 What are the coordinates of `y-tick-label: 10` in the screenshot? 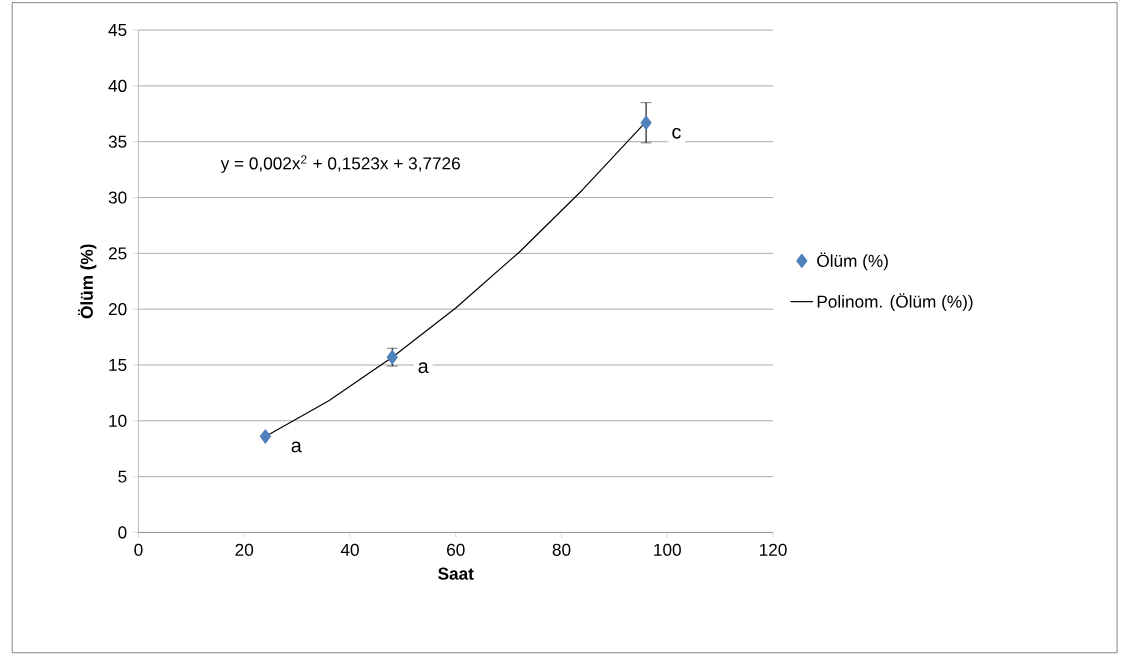 It's located at (118, 420).